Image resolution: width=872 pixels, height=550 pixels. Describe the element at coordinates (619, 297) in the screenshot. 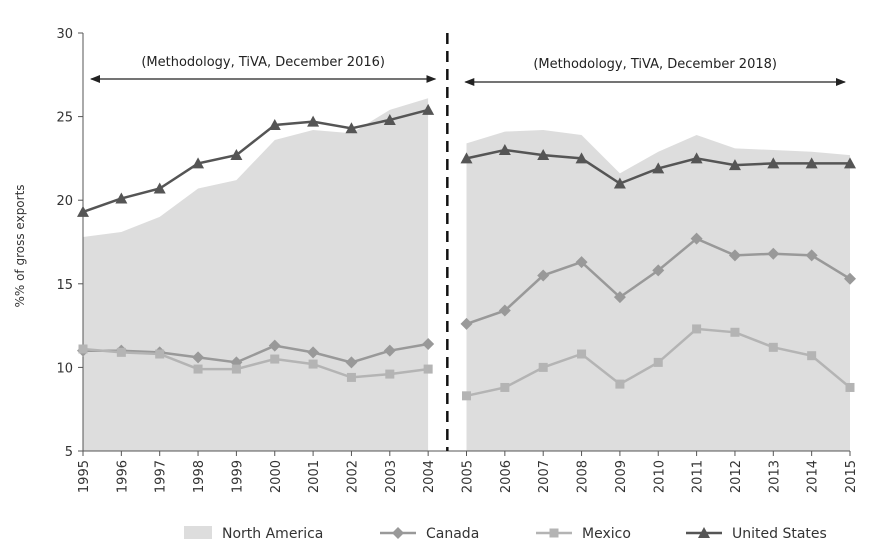

I see `canada-point-2009` at that location.